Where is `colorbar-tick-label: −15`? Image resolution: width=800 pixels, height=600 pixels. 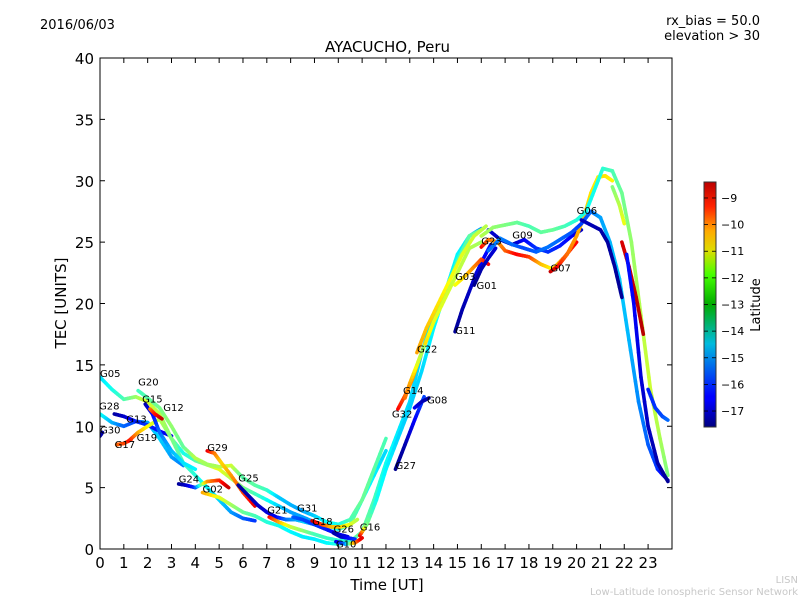 colorbar-tick-label: −15 is located at coordinates (732, 358).